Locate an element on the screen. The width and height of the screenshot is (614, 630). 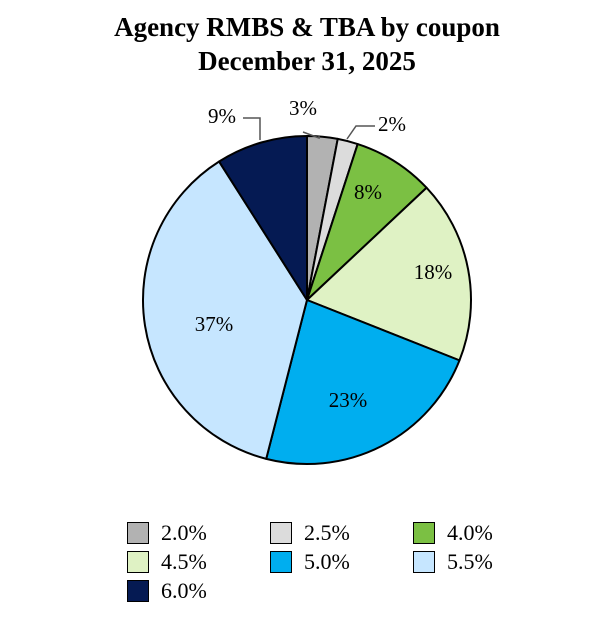
legend-item: 6.0% is located at coordinates (198, 590).